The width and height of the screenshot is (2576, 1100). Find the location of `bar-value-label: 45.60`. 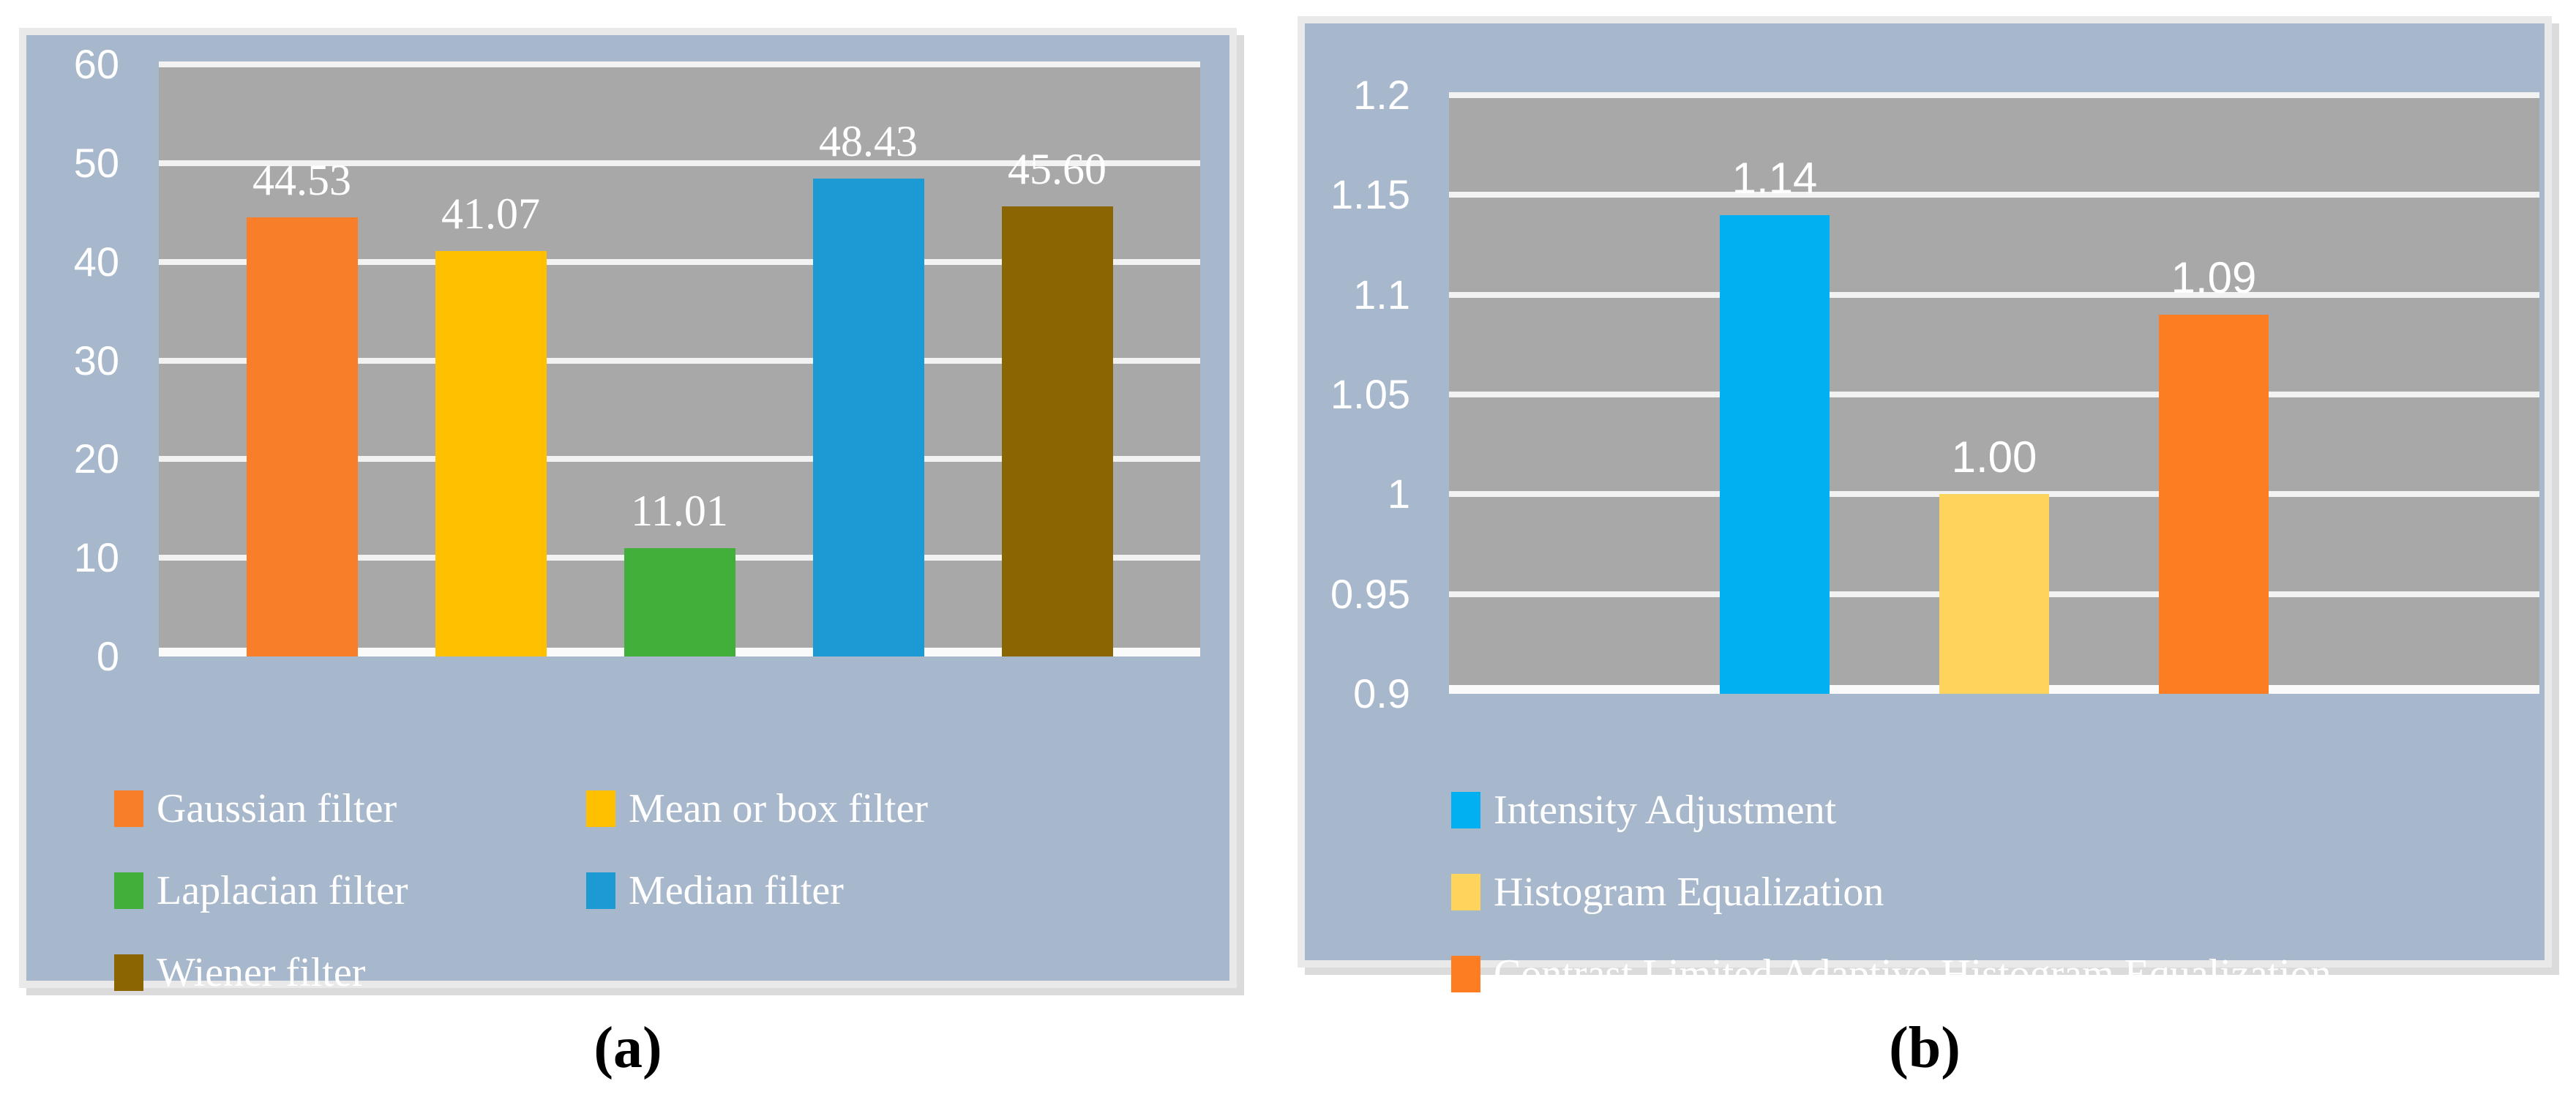

bar-value-label: 45.60 is located at coordinates (1057, 170).